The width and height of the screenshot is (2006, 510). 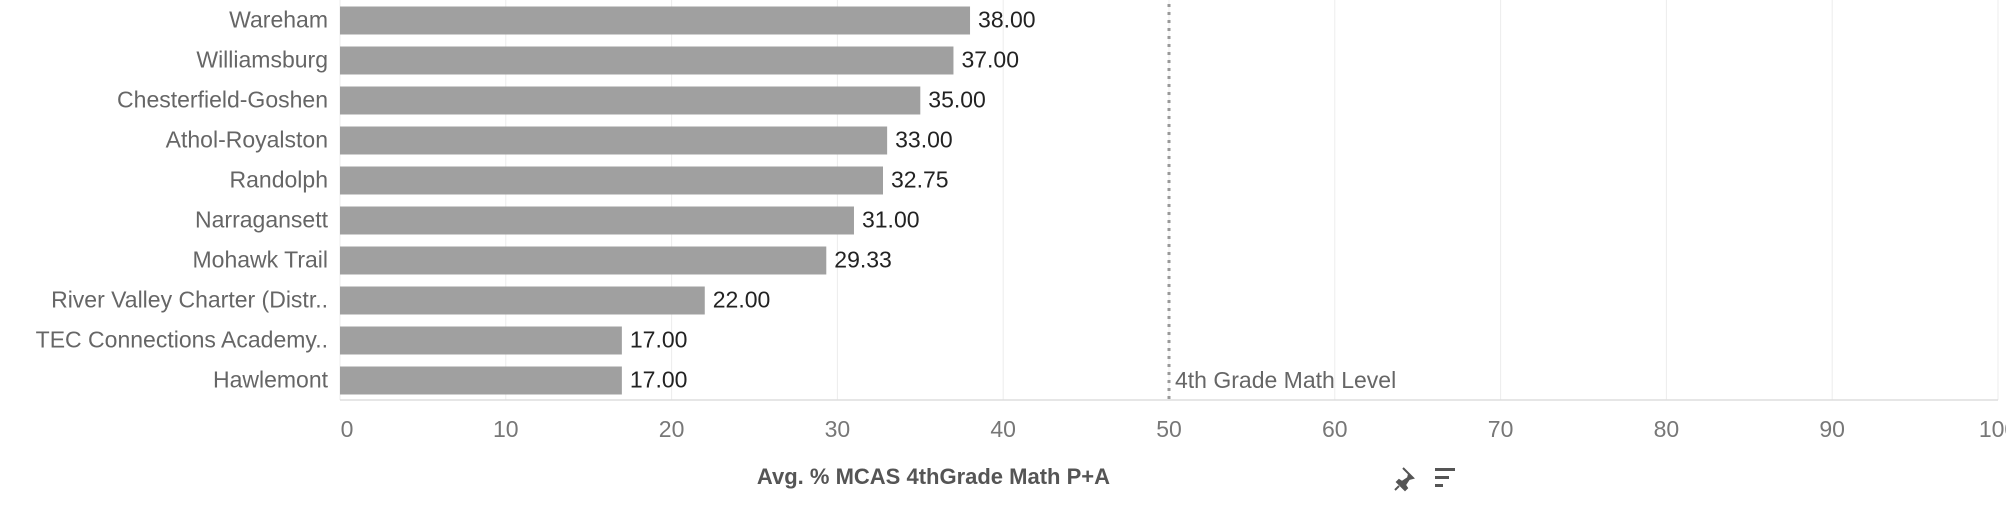 I want to click on x-tick-label: 60, so click(x=1335, y=429).